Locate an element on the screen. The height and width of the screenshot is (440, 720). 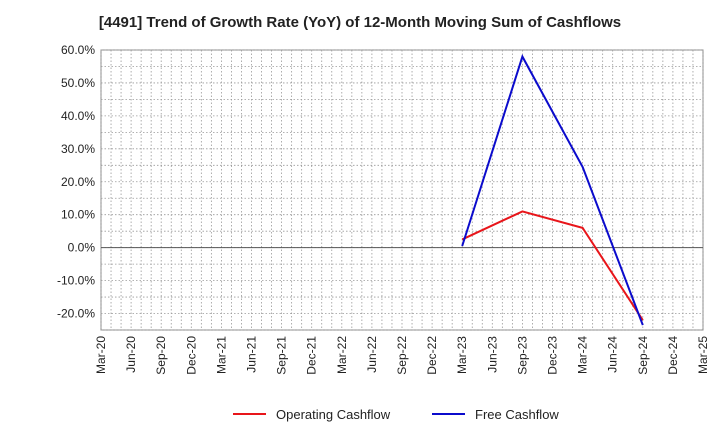
y-tick-label: 40.0% is located at coordinates (78, 116).